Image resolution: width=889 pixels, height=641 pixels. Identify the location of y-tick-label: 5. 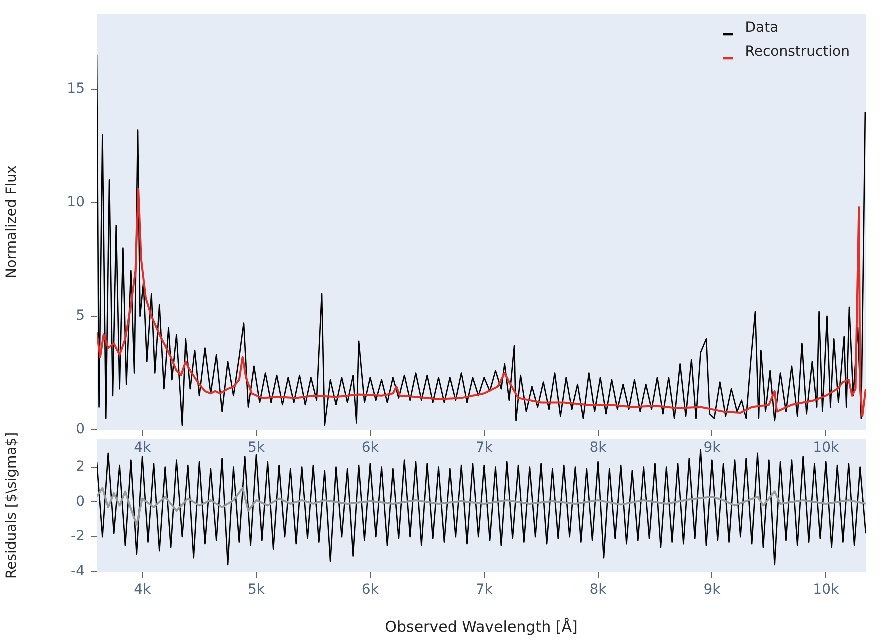
(80, 316).